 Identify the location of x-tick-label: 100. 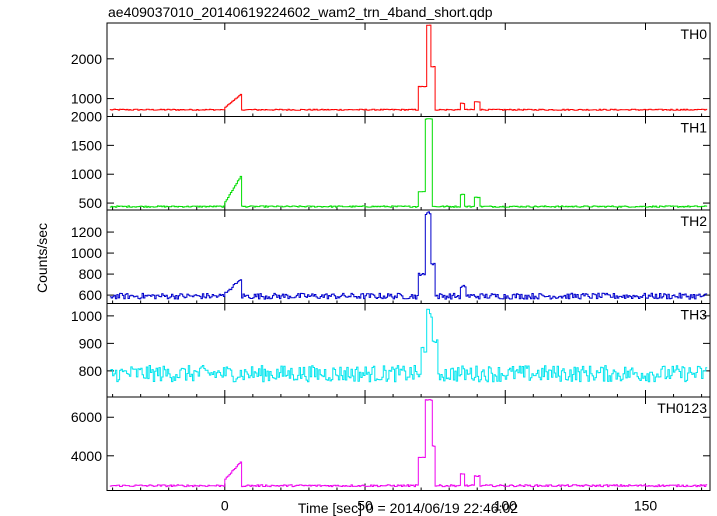
(506, 506).